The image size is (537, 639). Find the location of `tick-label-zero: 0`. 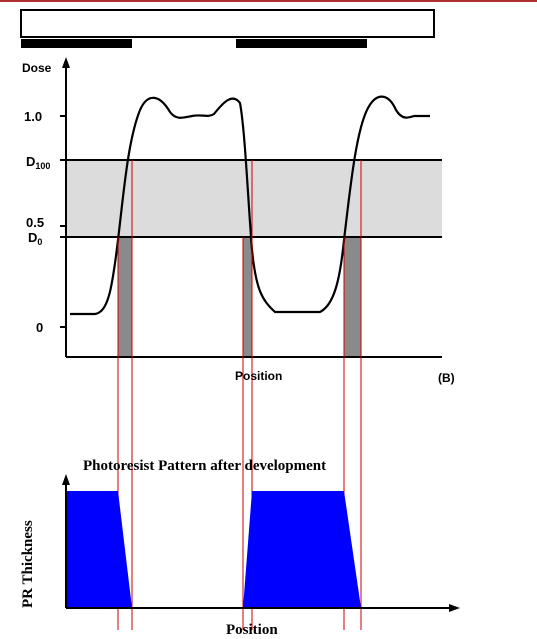

tick-label-zero: 0 is located at coordinates (39, 327).